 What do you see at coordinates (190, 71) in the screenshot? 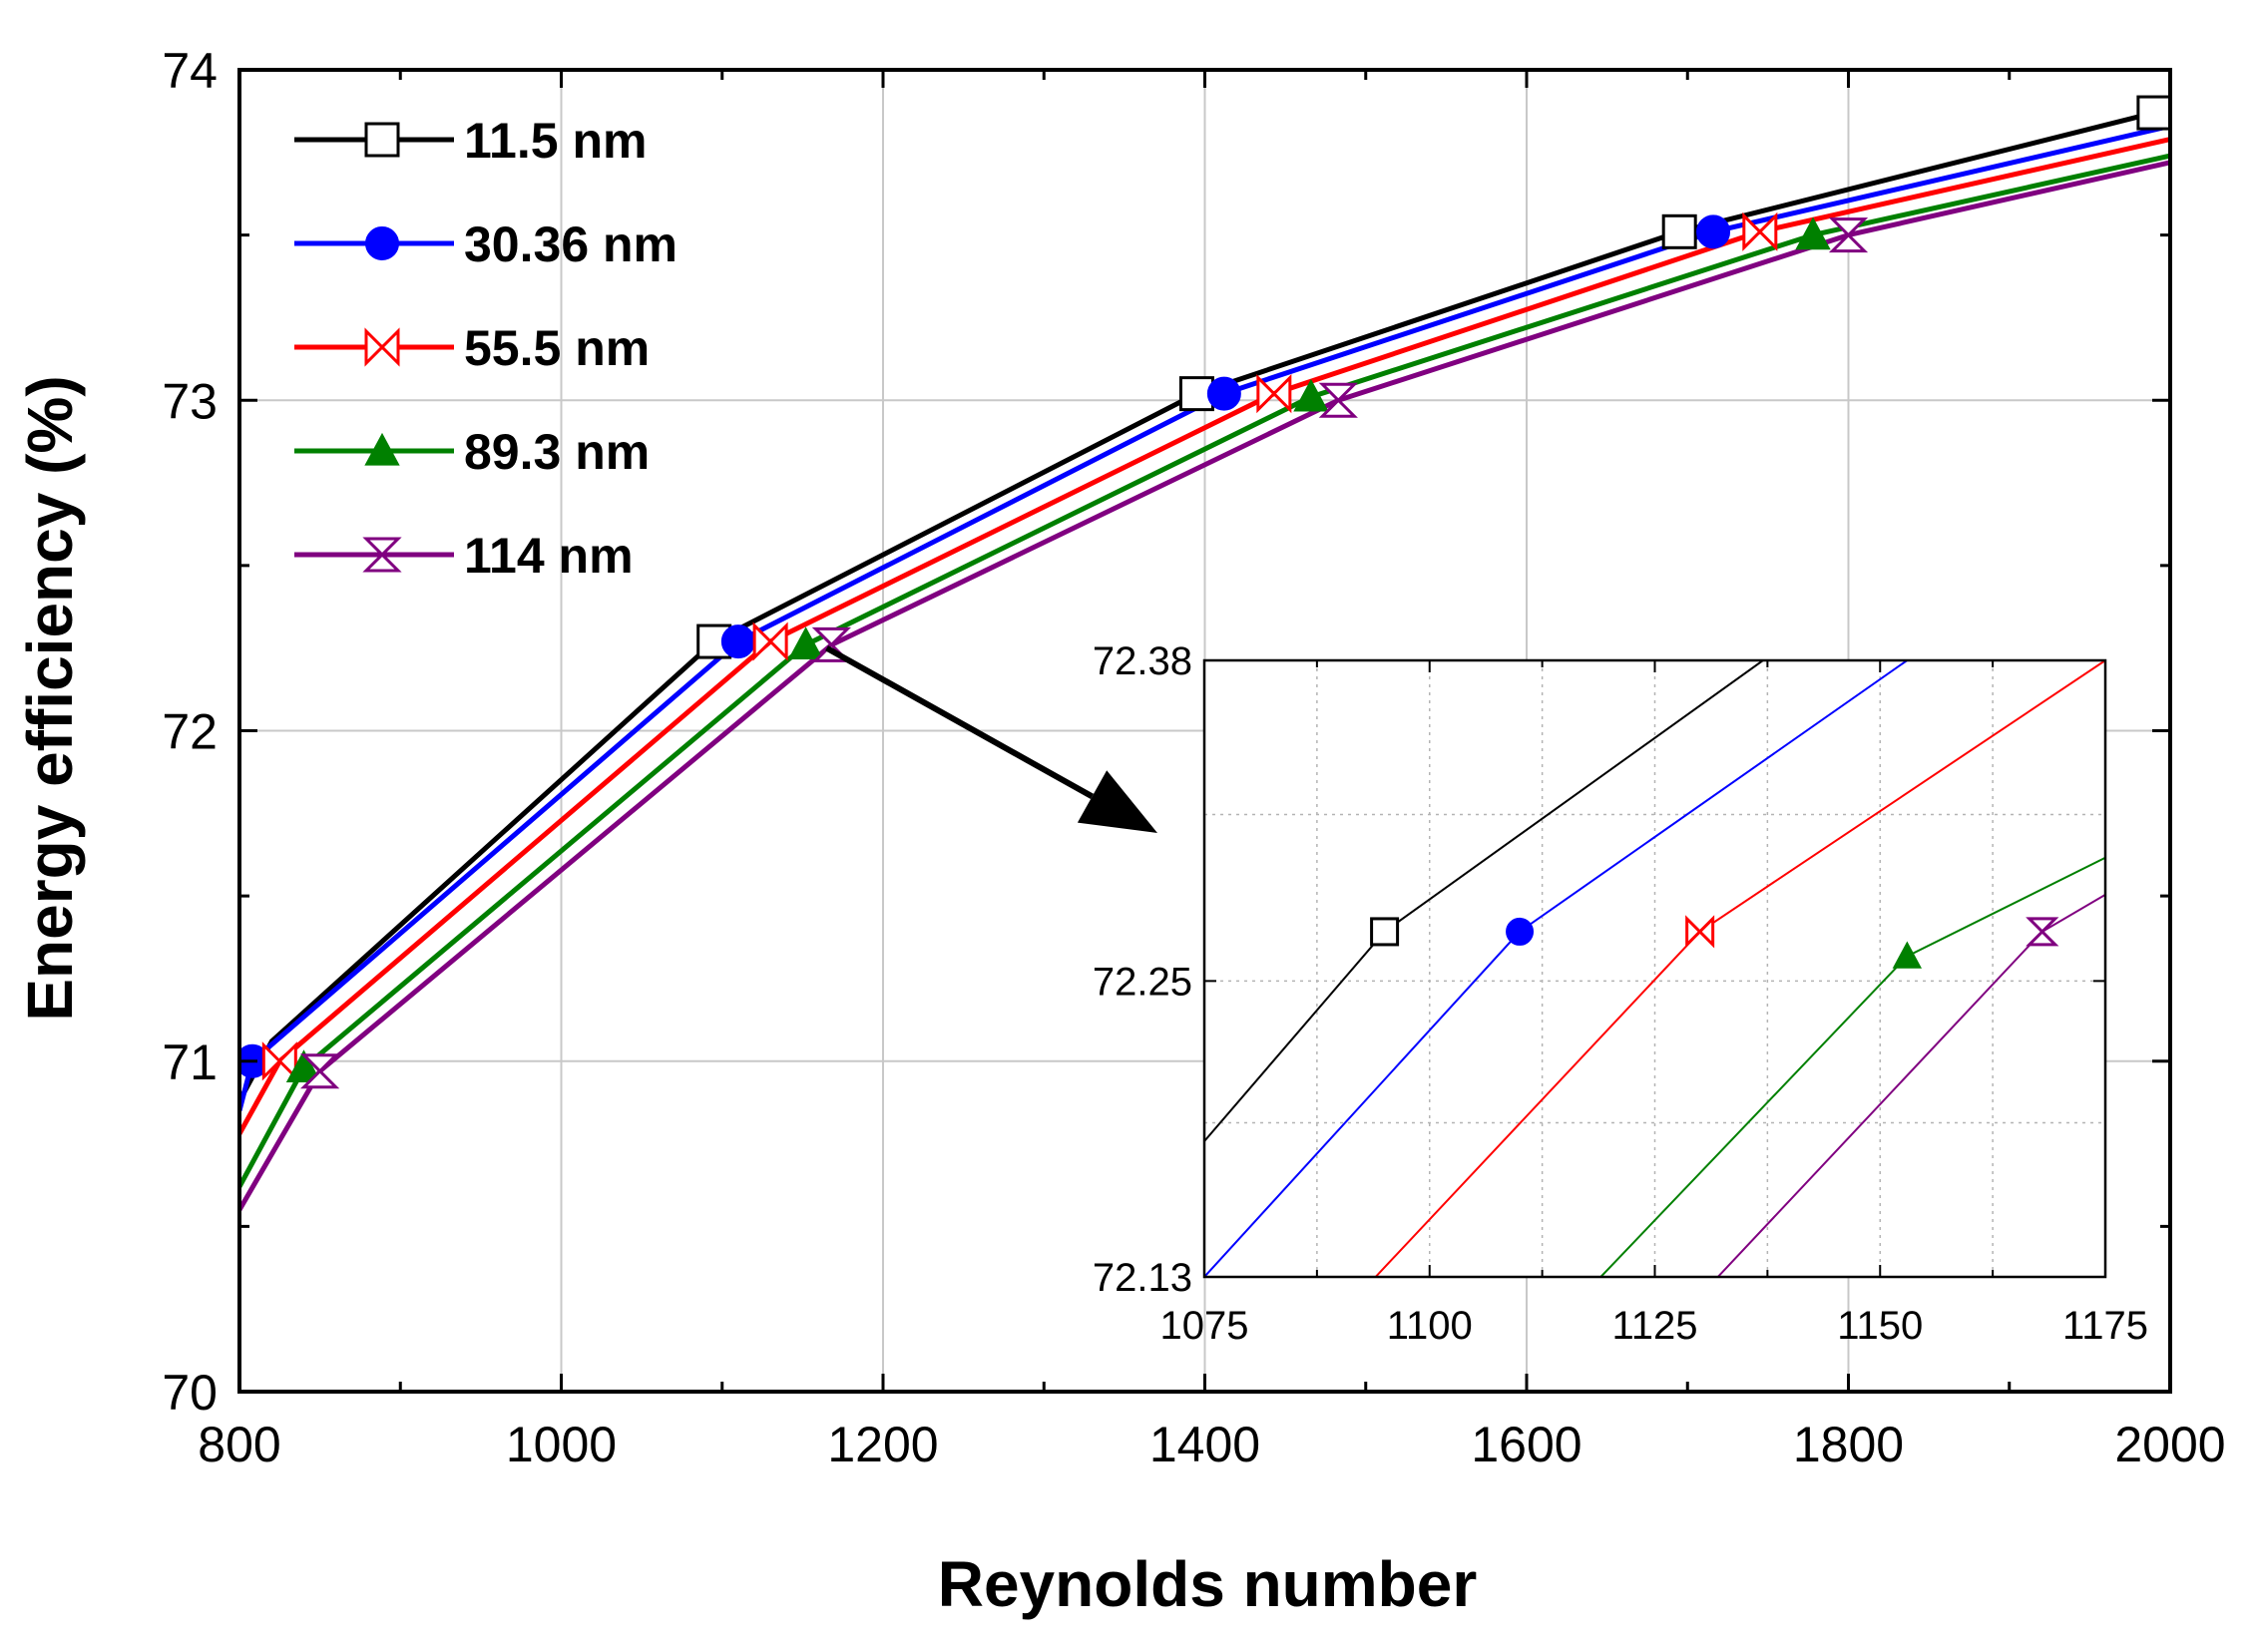
I see `y-tick-label: 74` at bounding box center [190, 71].